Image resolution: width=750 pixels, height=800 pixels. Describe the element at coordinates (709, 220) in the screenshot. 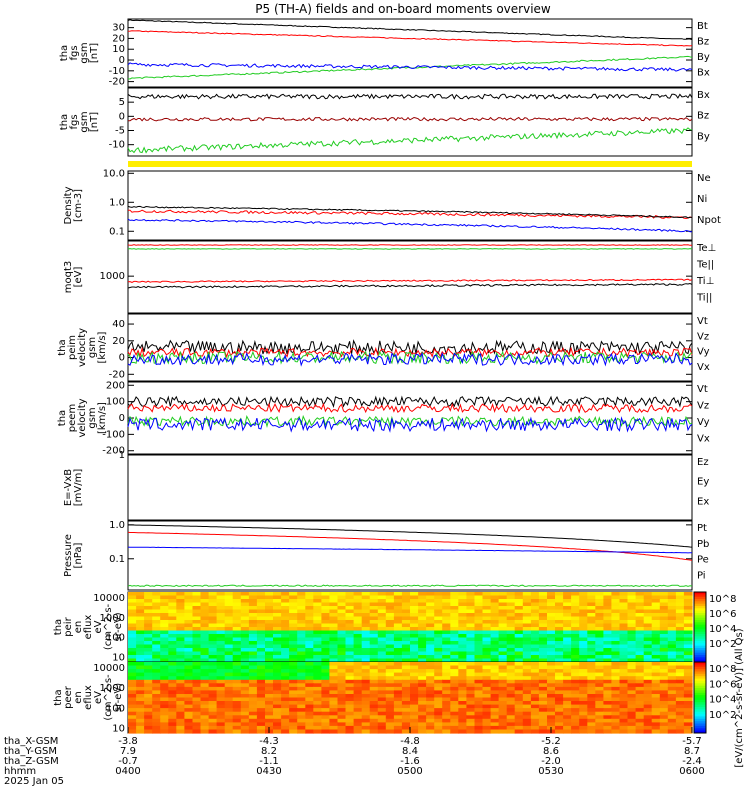

I see `legend-Npot: Npot` at that location.